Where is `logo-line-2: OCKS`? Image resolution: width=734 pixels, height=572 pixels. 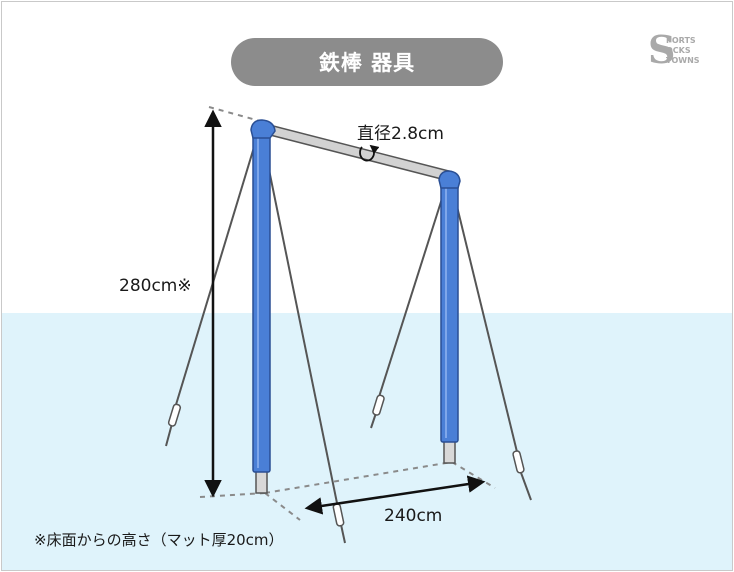
logo-line-2: OCKS is located at coordinates (678, 50).